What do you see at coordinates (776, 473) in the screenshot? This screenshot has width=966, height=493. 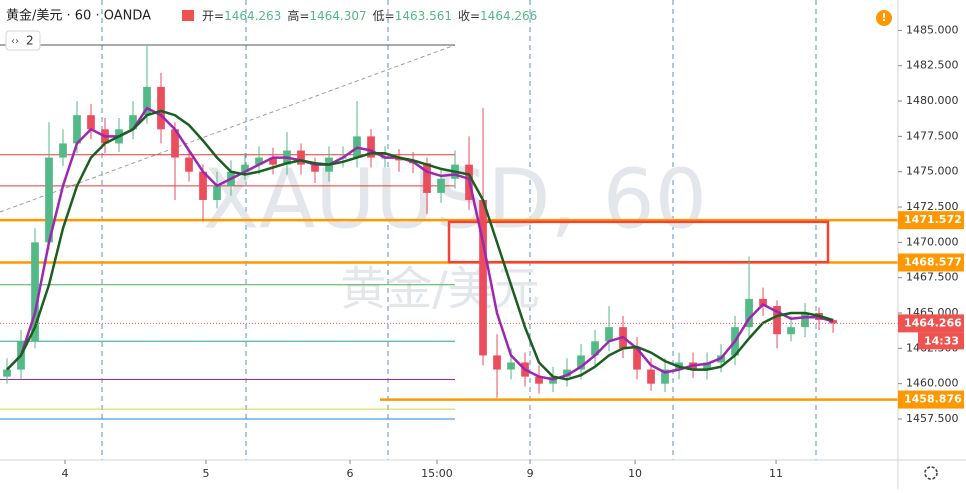 I see `x-tick-label: 11` at bounding box center [776, 473].